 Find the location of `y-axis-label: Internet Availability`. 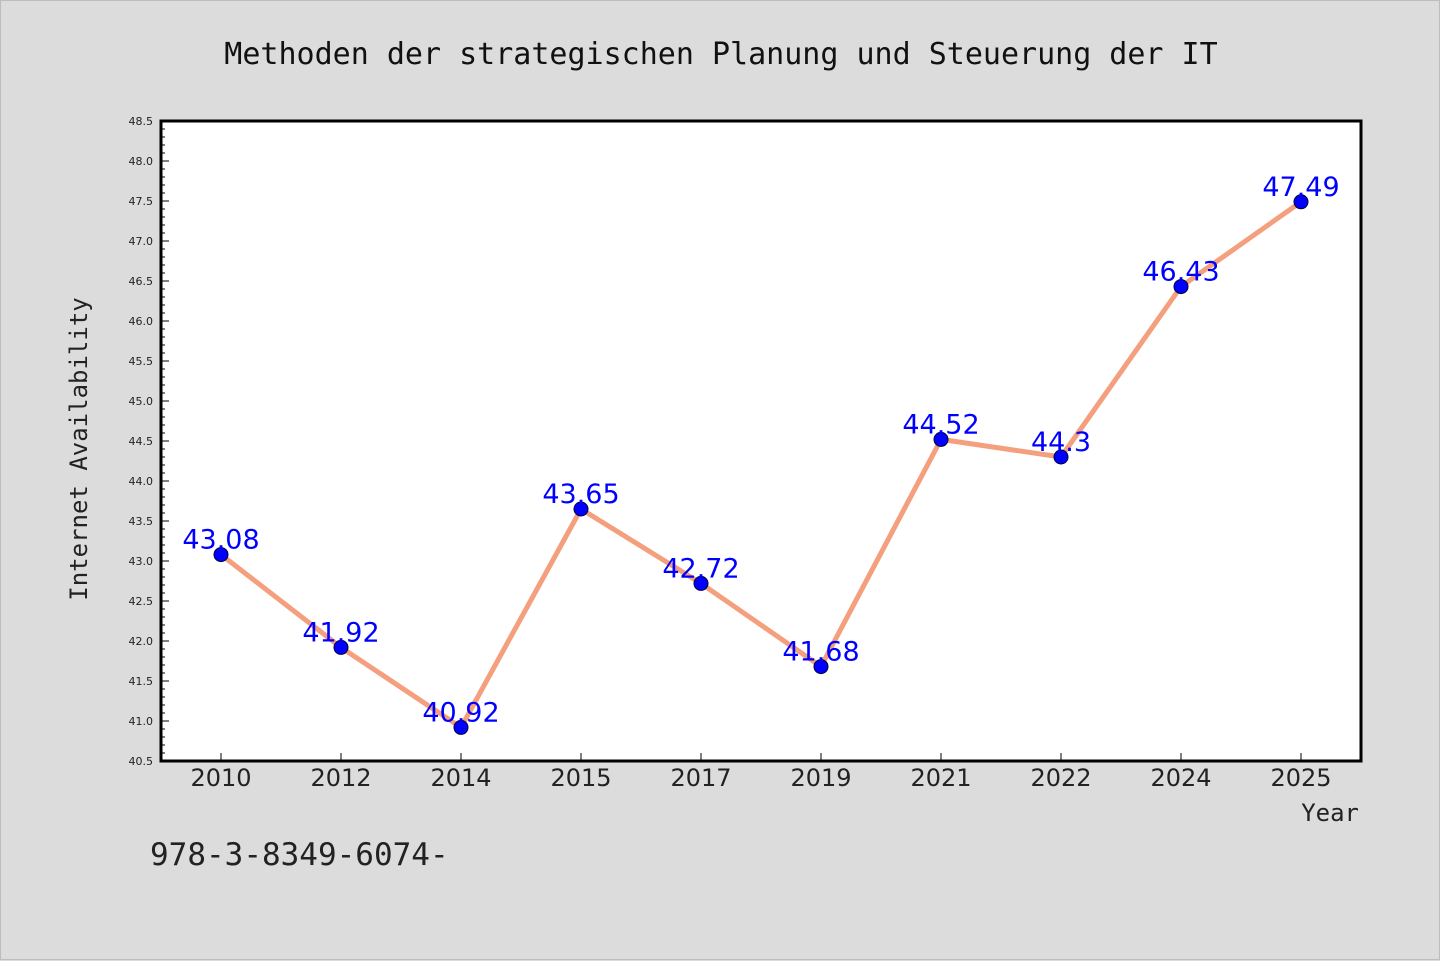

y-axis-label: Internet Availability is located at coordinates (79, 448).